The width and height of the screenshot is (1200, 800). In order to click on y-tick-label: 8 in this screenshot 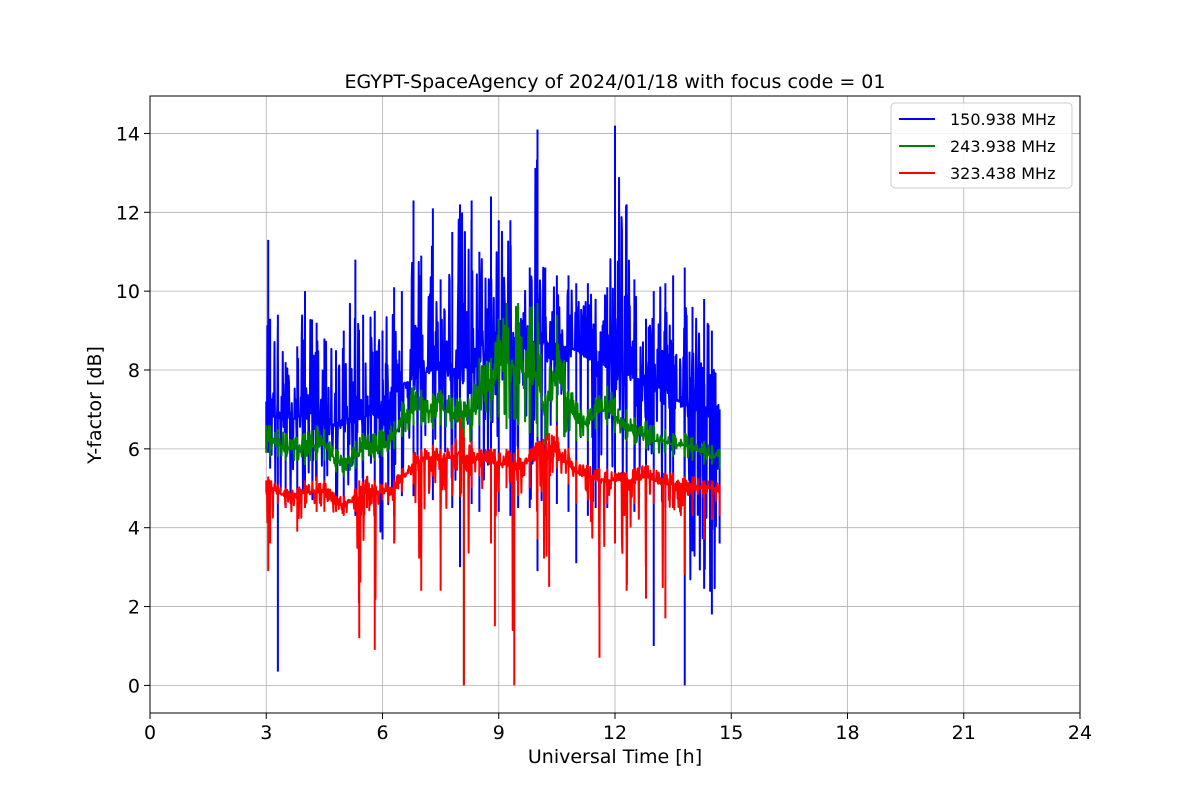, I will do `click(134, 371)`.